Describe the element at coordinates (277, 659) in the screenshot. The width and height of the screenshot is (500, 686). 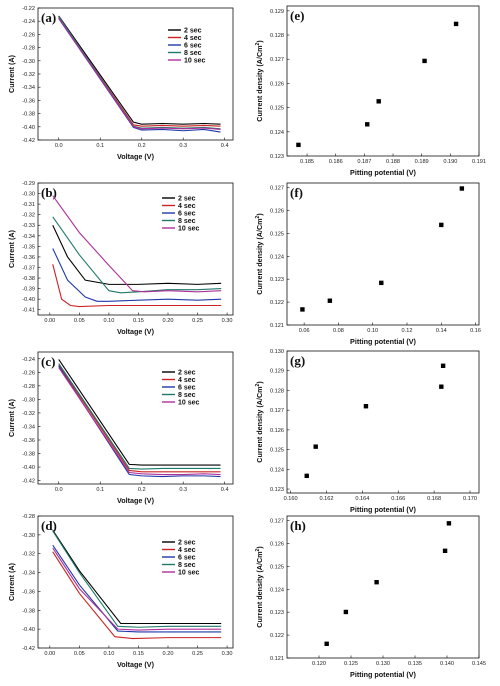
I see `y-tick-label: 0.121` at that location.